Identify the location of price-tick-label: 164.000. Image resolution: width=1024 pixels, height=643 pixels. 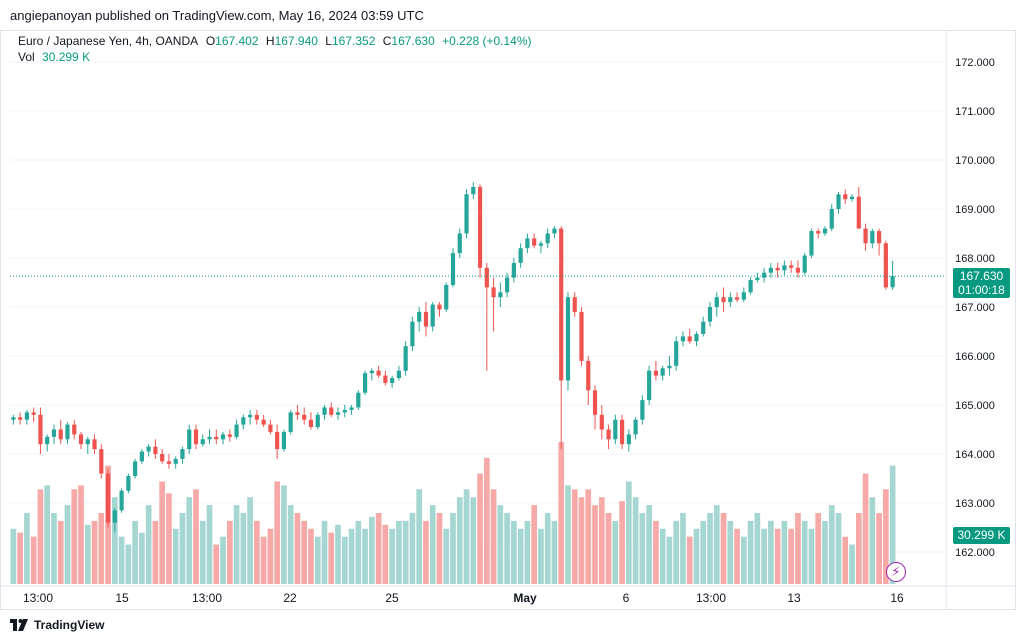
(975, 455).